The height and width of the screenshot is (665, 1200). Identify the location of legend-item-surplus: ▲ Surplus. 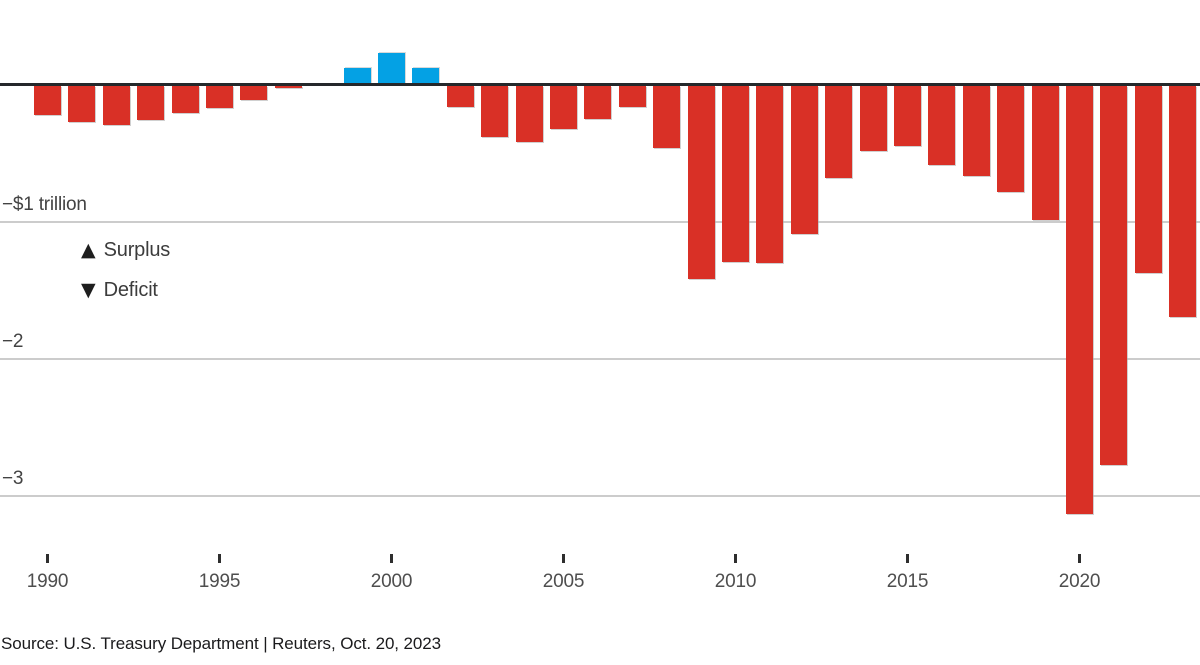
(125, 250).